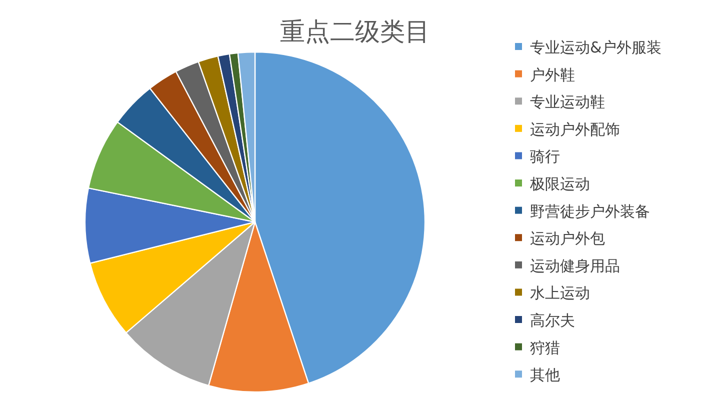  I want to click on legend-label: 户外鞋, so click(552, 75).